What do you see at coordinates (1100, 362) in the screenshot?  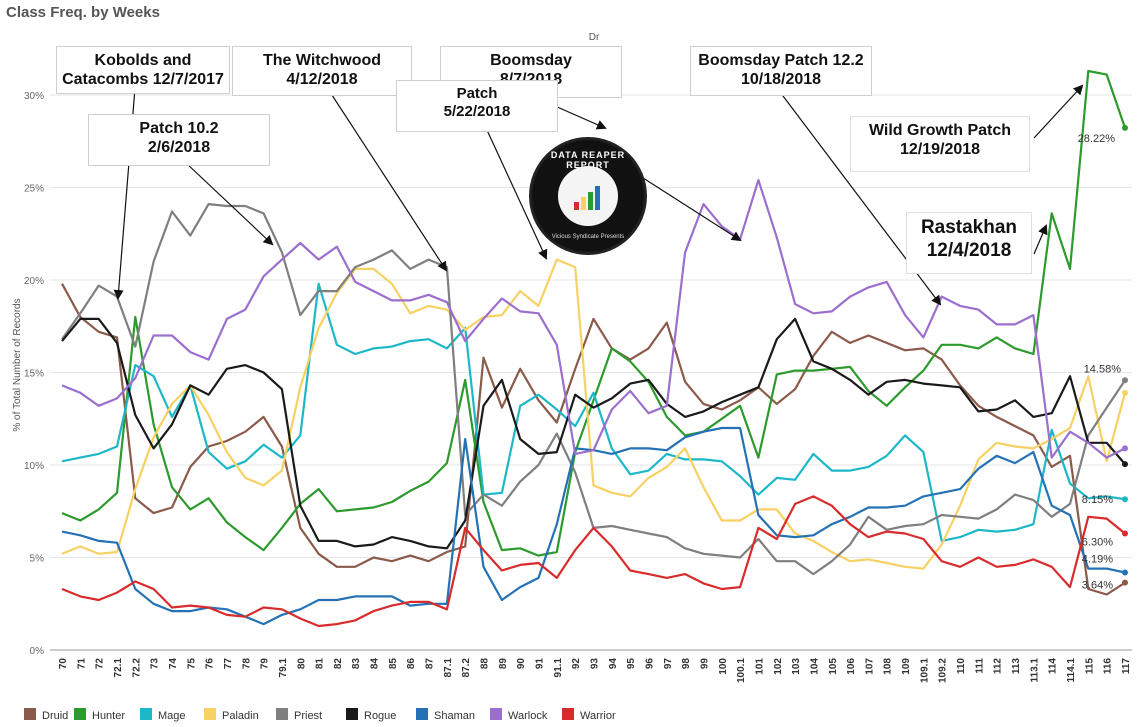 I see `end-labels: 28.22% 14.58% 8.15% 6.30% 4.19% 3.64%` at bounding box center [1100, 362].